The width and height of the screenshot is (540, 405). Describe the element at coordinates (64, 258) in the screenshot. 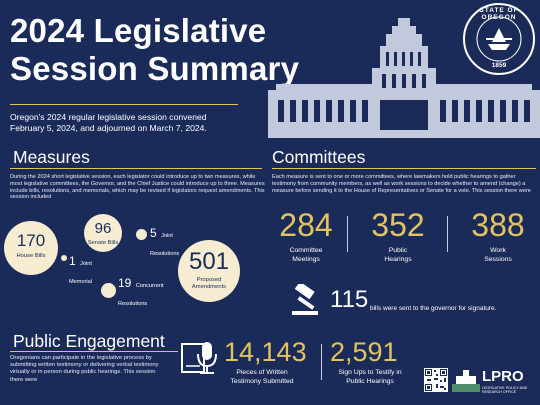

I see `joint-memorial-dot` at that location.